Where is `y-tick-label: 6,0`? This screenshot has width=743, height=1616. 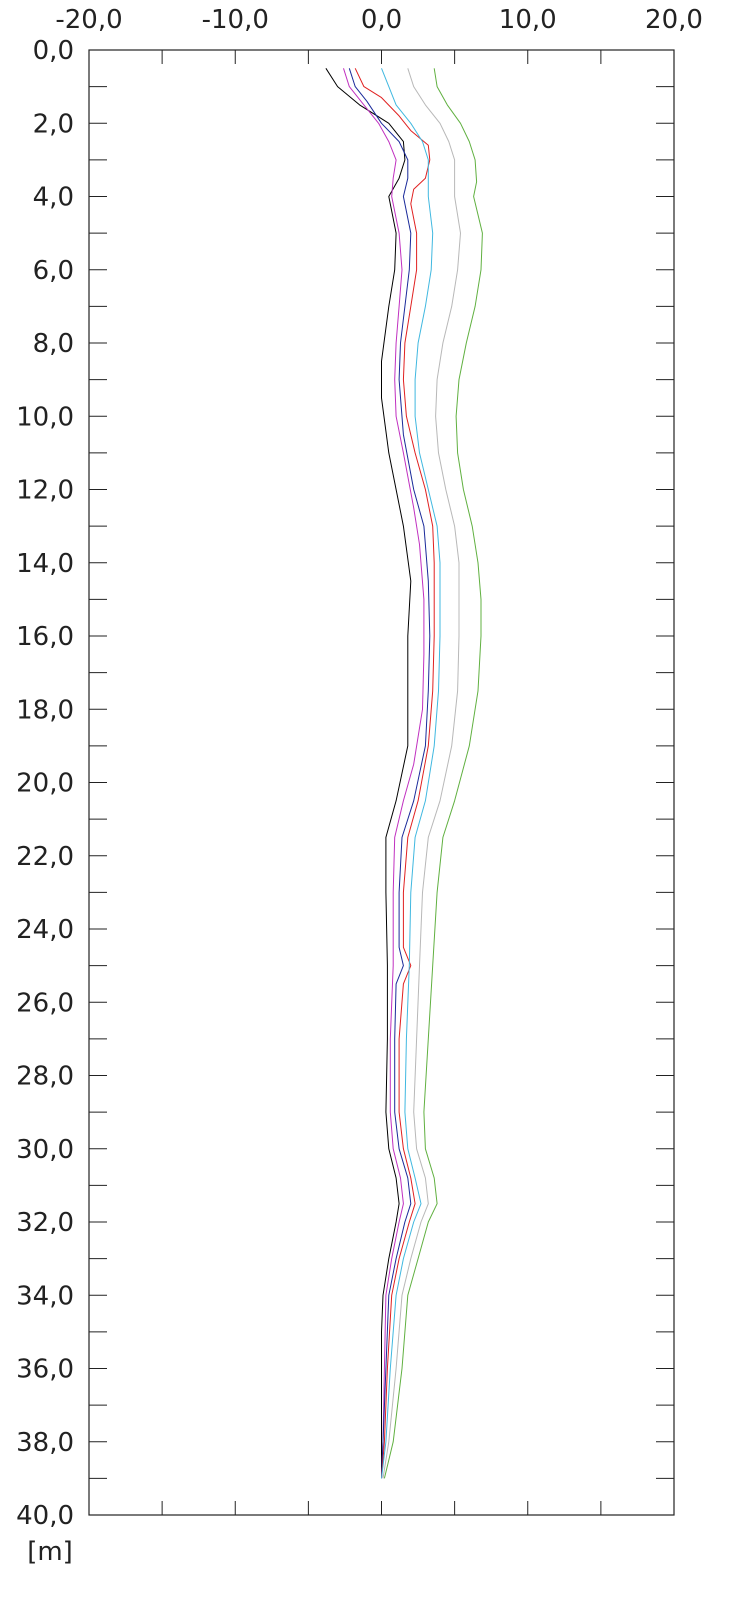
y-tick-label: 6,0 is located at coordinates (53, 271).